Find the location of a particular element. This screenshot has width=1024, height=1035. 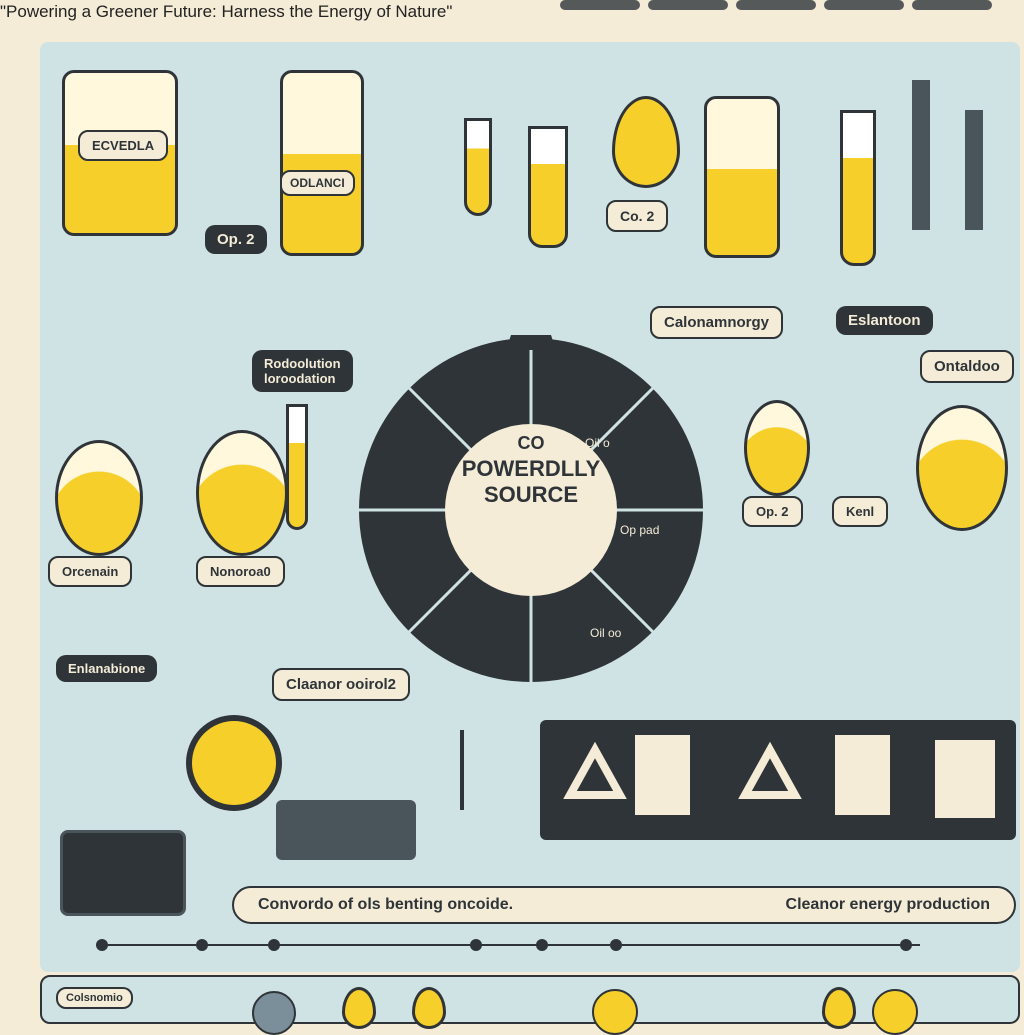

energy-wheel is located at coordinates (531, 508).